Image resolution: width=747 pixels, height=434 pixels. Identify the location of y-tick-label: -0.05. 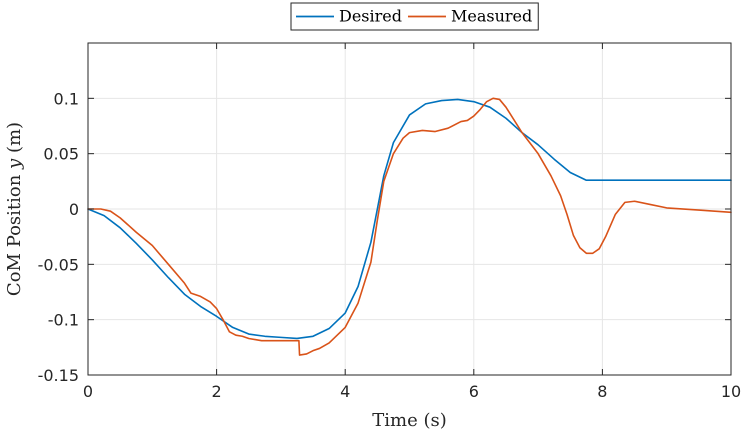
(58, 264).